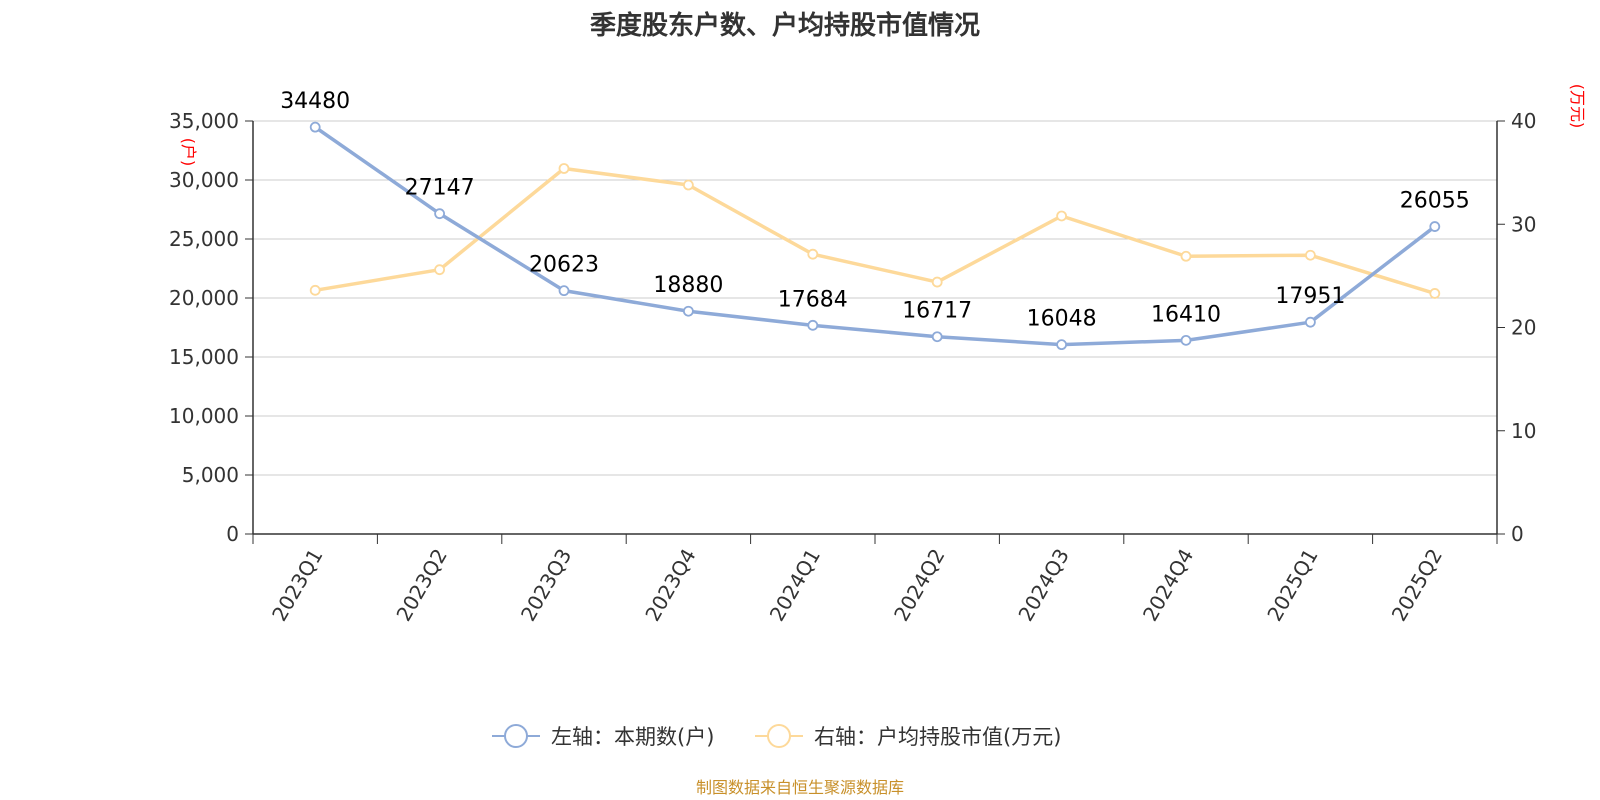  Describe the element at coordinates (779, 736) in the screenshot. I see `legend-marker-right` at that location.